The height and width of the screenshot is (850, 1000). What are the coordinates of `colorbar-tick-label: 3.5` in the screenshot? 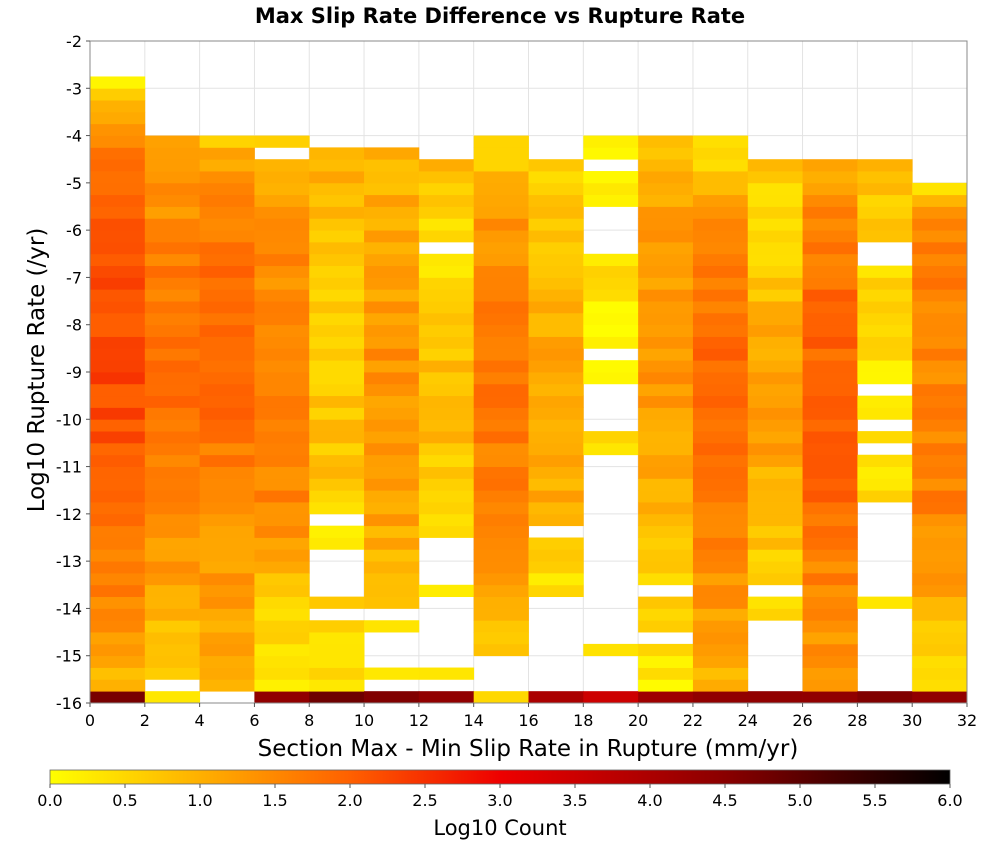 It's located at (574, 800).